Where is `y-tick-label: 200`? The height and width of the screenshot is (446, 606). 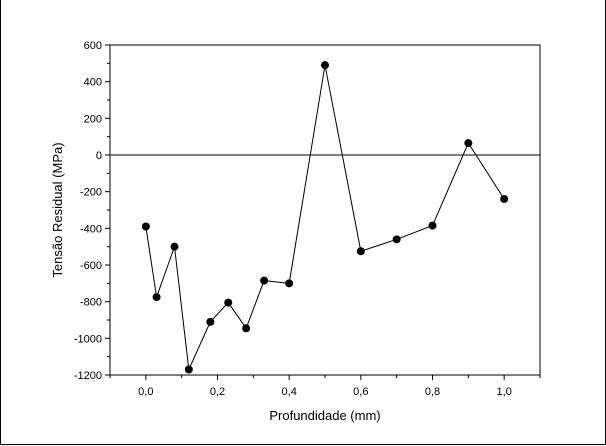 y-tick-label: 200 is located at coordinates (93, 119).